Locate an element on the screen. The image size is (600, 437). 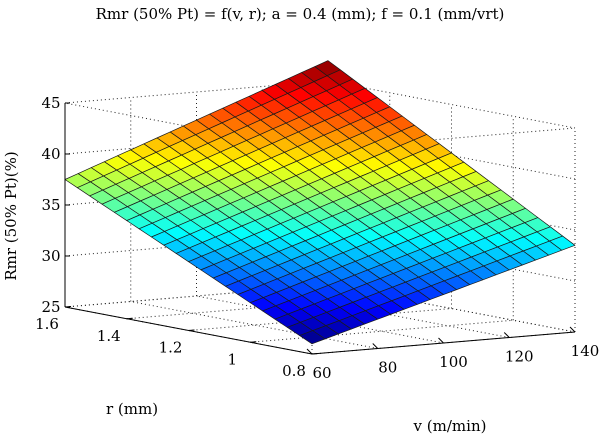
x-axis-label: v (m/min) is located at coordinates (450, 426).